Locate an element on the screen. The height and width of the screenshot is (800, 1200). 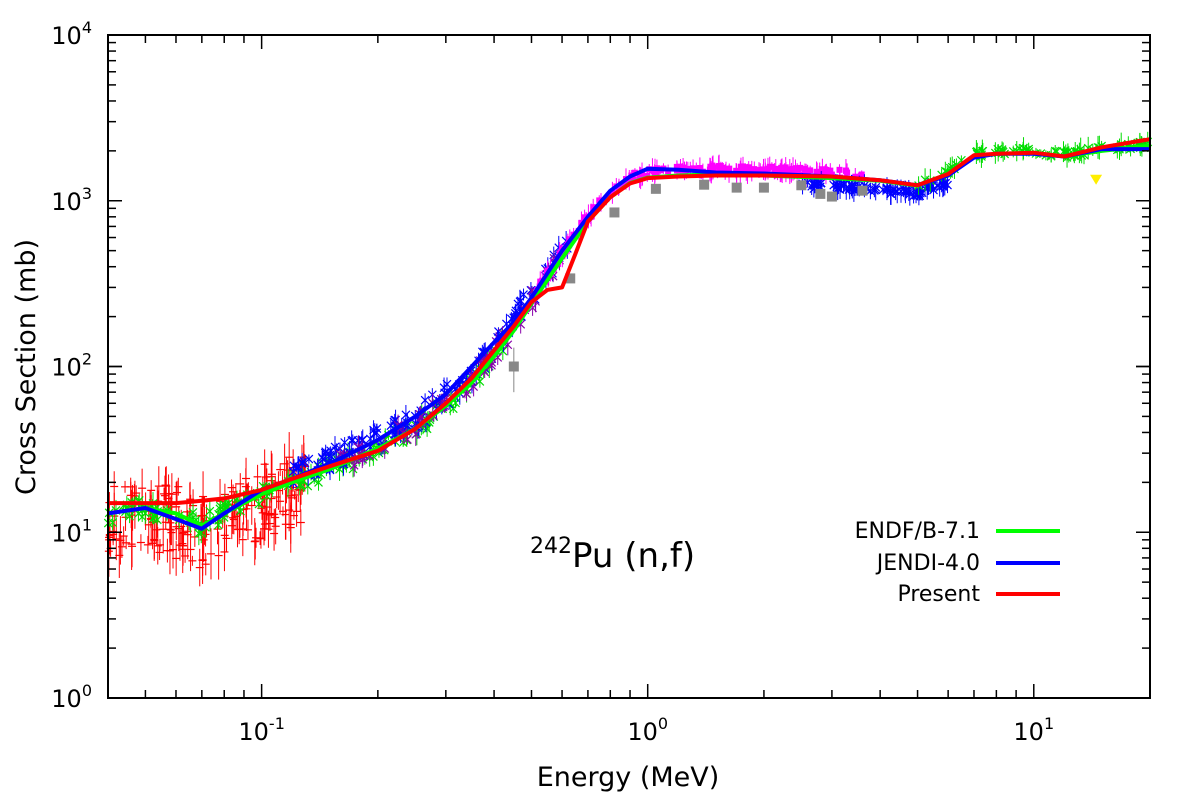
x-tick-label: 10⁻¹ is located at coordinates (261, 730).